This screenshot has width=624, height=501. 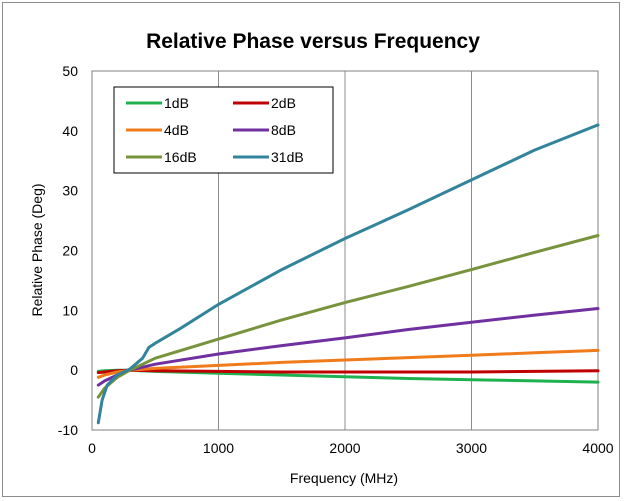 I want to click on legend-label-16dB: 16dB, so click(x=180, y=157).